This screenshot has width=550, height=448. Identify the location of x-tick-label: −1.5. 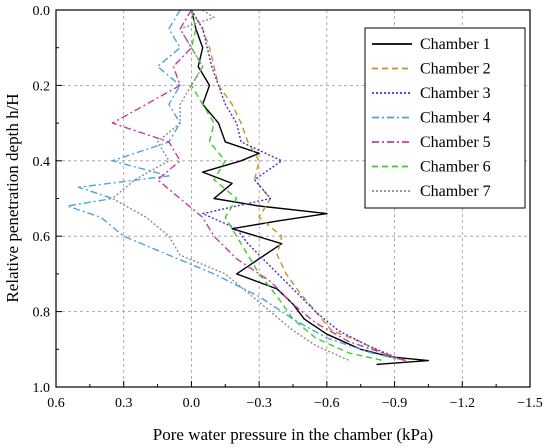
(529, 403).